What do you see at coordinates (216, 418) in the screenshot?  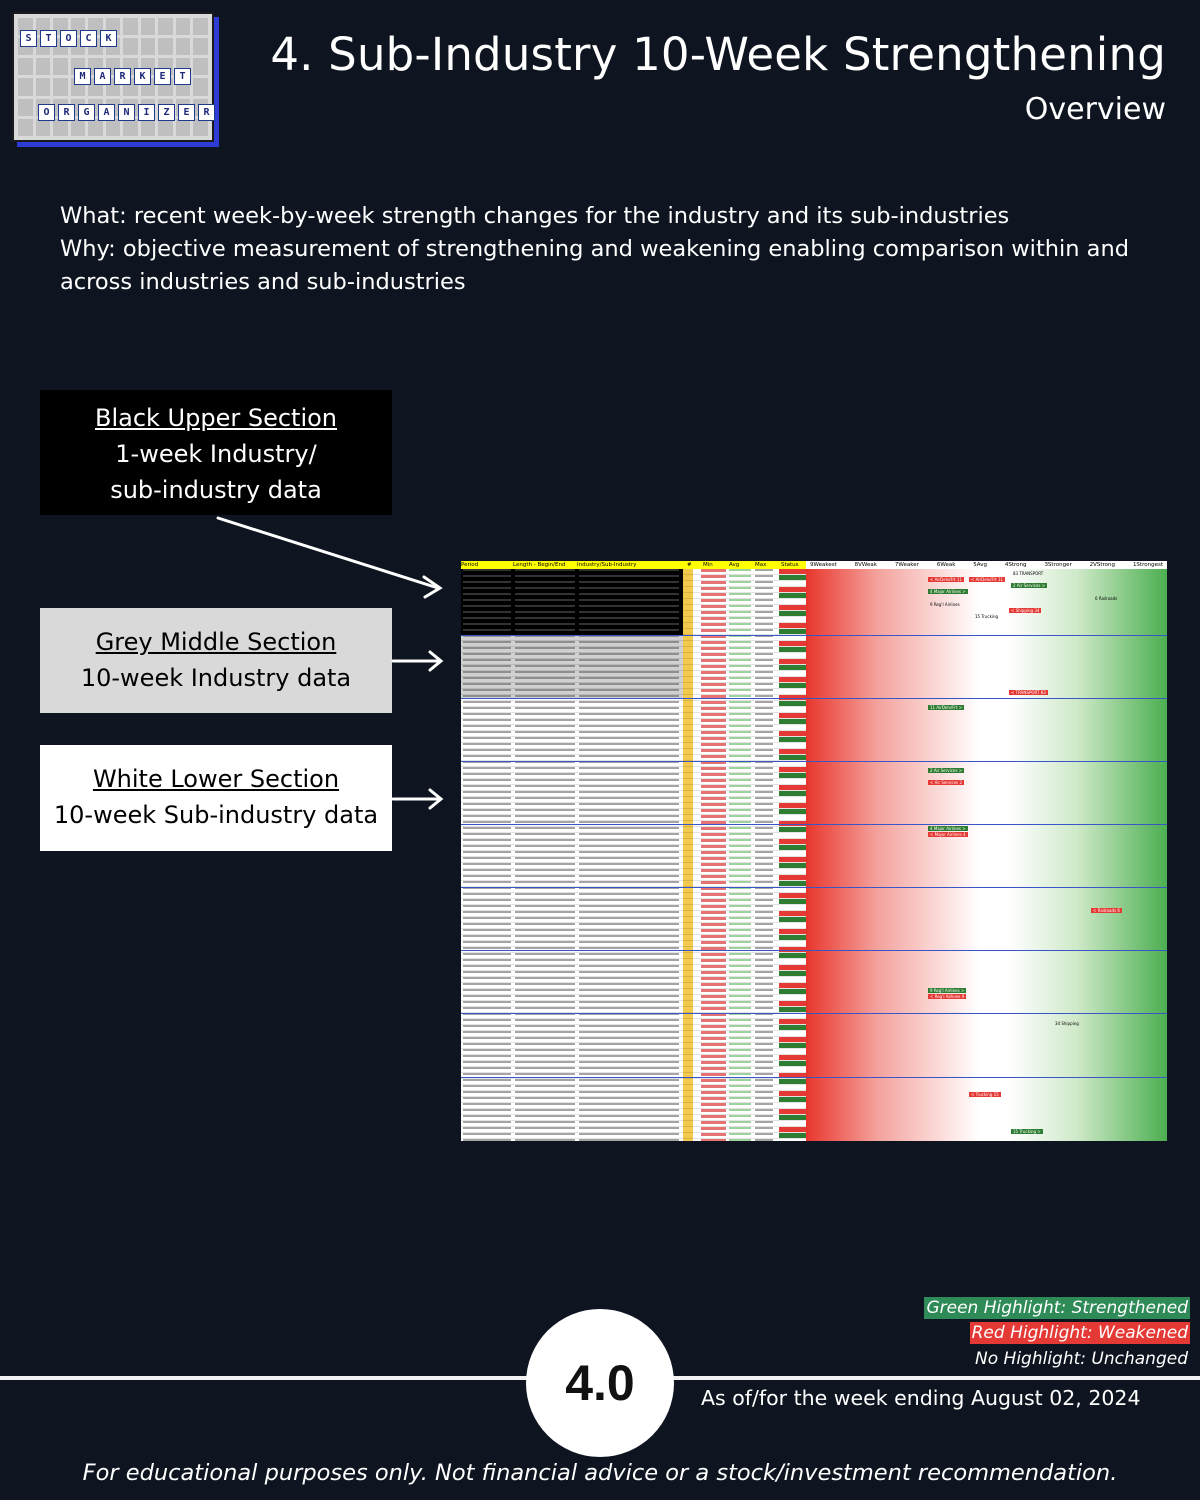 I see `callout-heading: Black Upper Section` at bounding box center [216, 418].